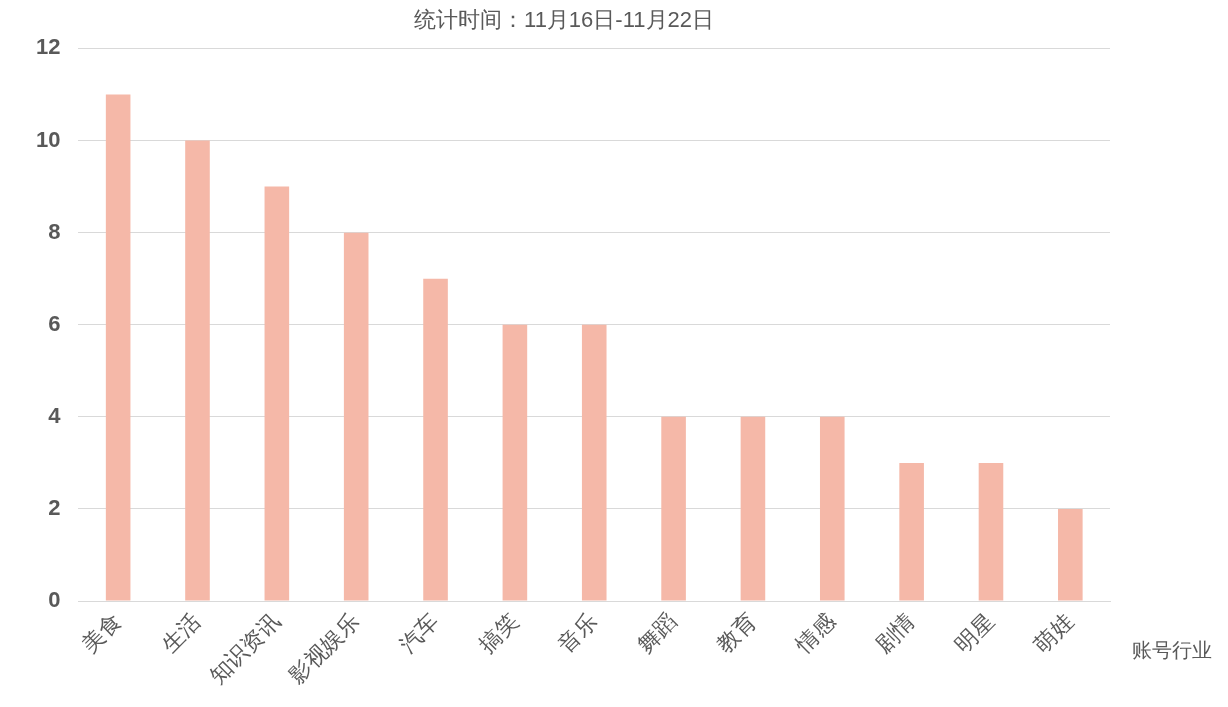 This screenshot has height=707, width=1228. What do you see at coordinates (419, 633) in the screenshot?
I see `x-tick-label: 汽车` at bounding box center [419, 633].